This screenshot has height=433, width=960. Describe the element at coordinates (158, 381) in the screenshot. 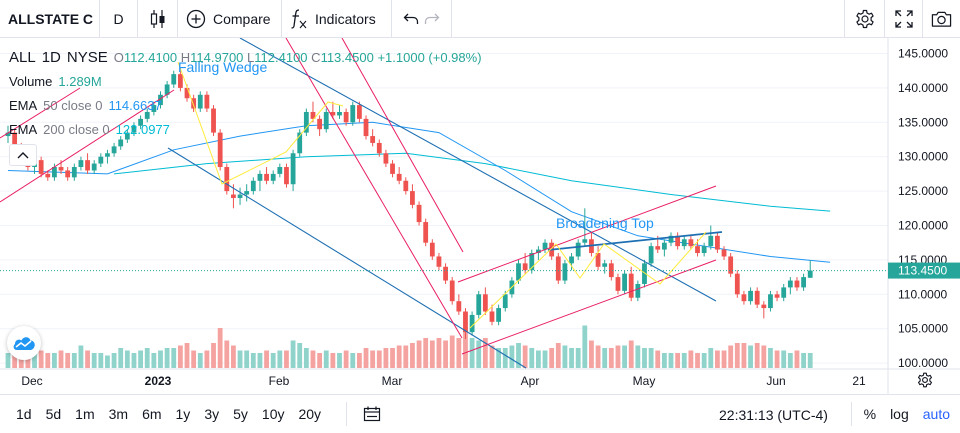

I see `time-axis-label: 2023` at that location.